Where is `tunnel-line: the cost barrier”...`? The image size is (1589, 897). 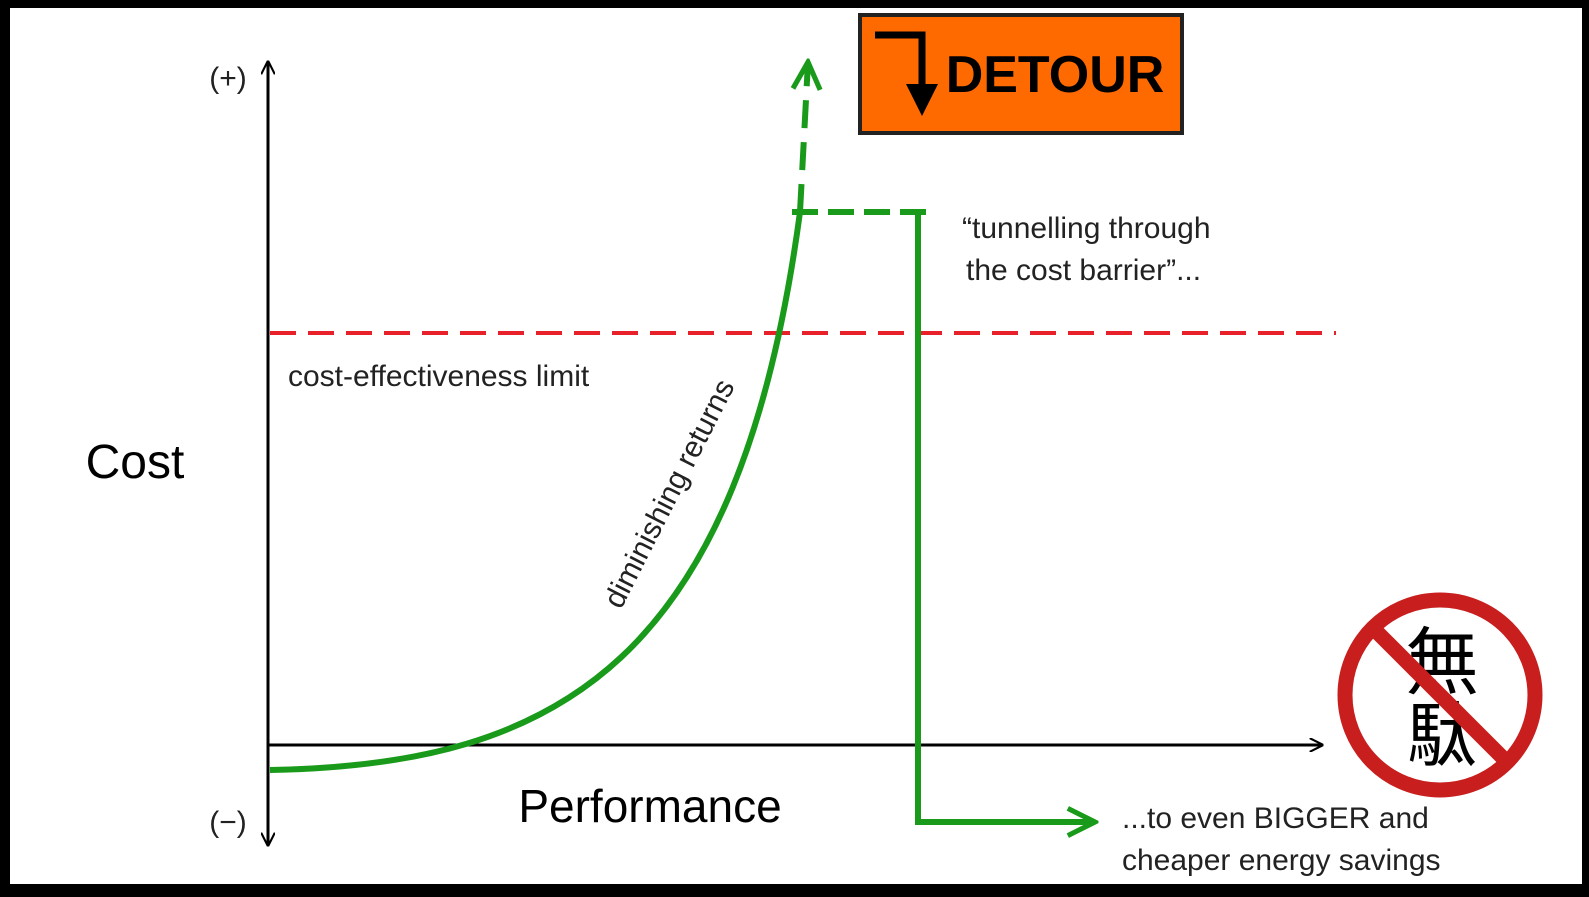
tunnel-line: the cost barrier”... is located at coordinates (1083, 270).